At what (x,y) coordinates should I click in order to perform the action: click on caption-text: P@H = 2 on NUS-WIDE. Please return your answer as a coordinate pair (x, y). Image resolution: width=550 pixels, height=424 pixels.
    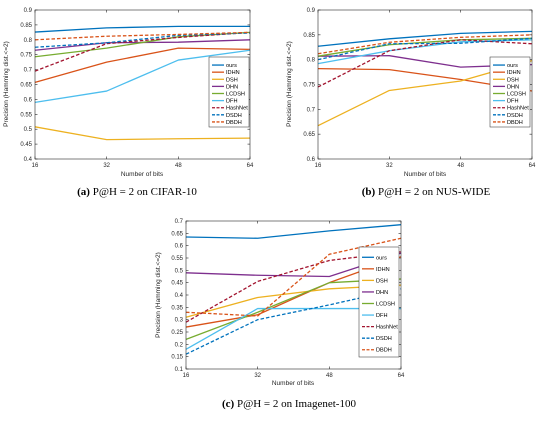
    Looking at the image, I should click on (432, 192).